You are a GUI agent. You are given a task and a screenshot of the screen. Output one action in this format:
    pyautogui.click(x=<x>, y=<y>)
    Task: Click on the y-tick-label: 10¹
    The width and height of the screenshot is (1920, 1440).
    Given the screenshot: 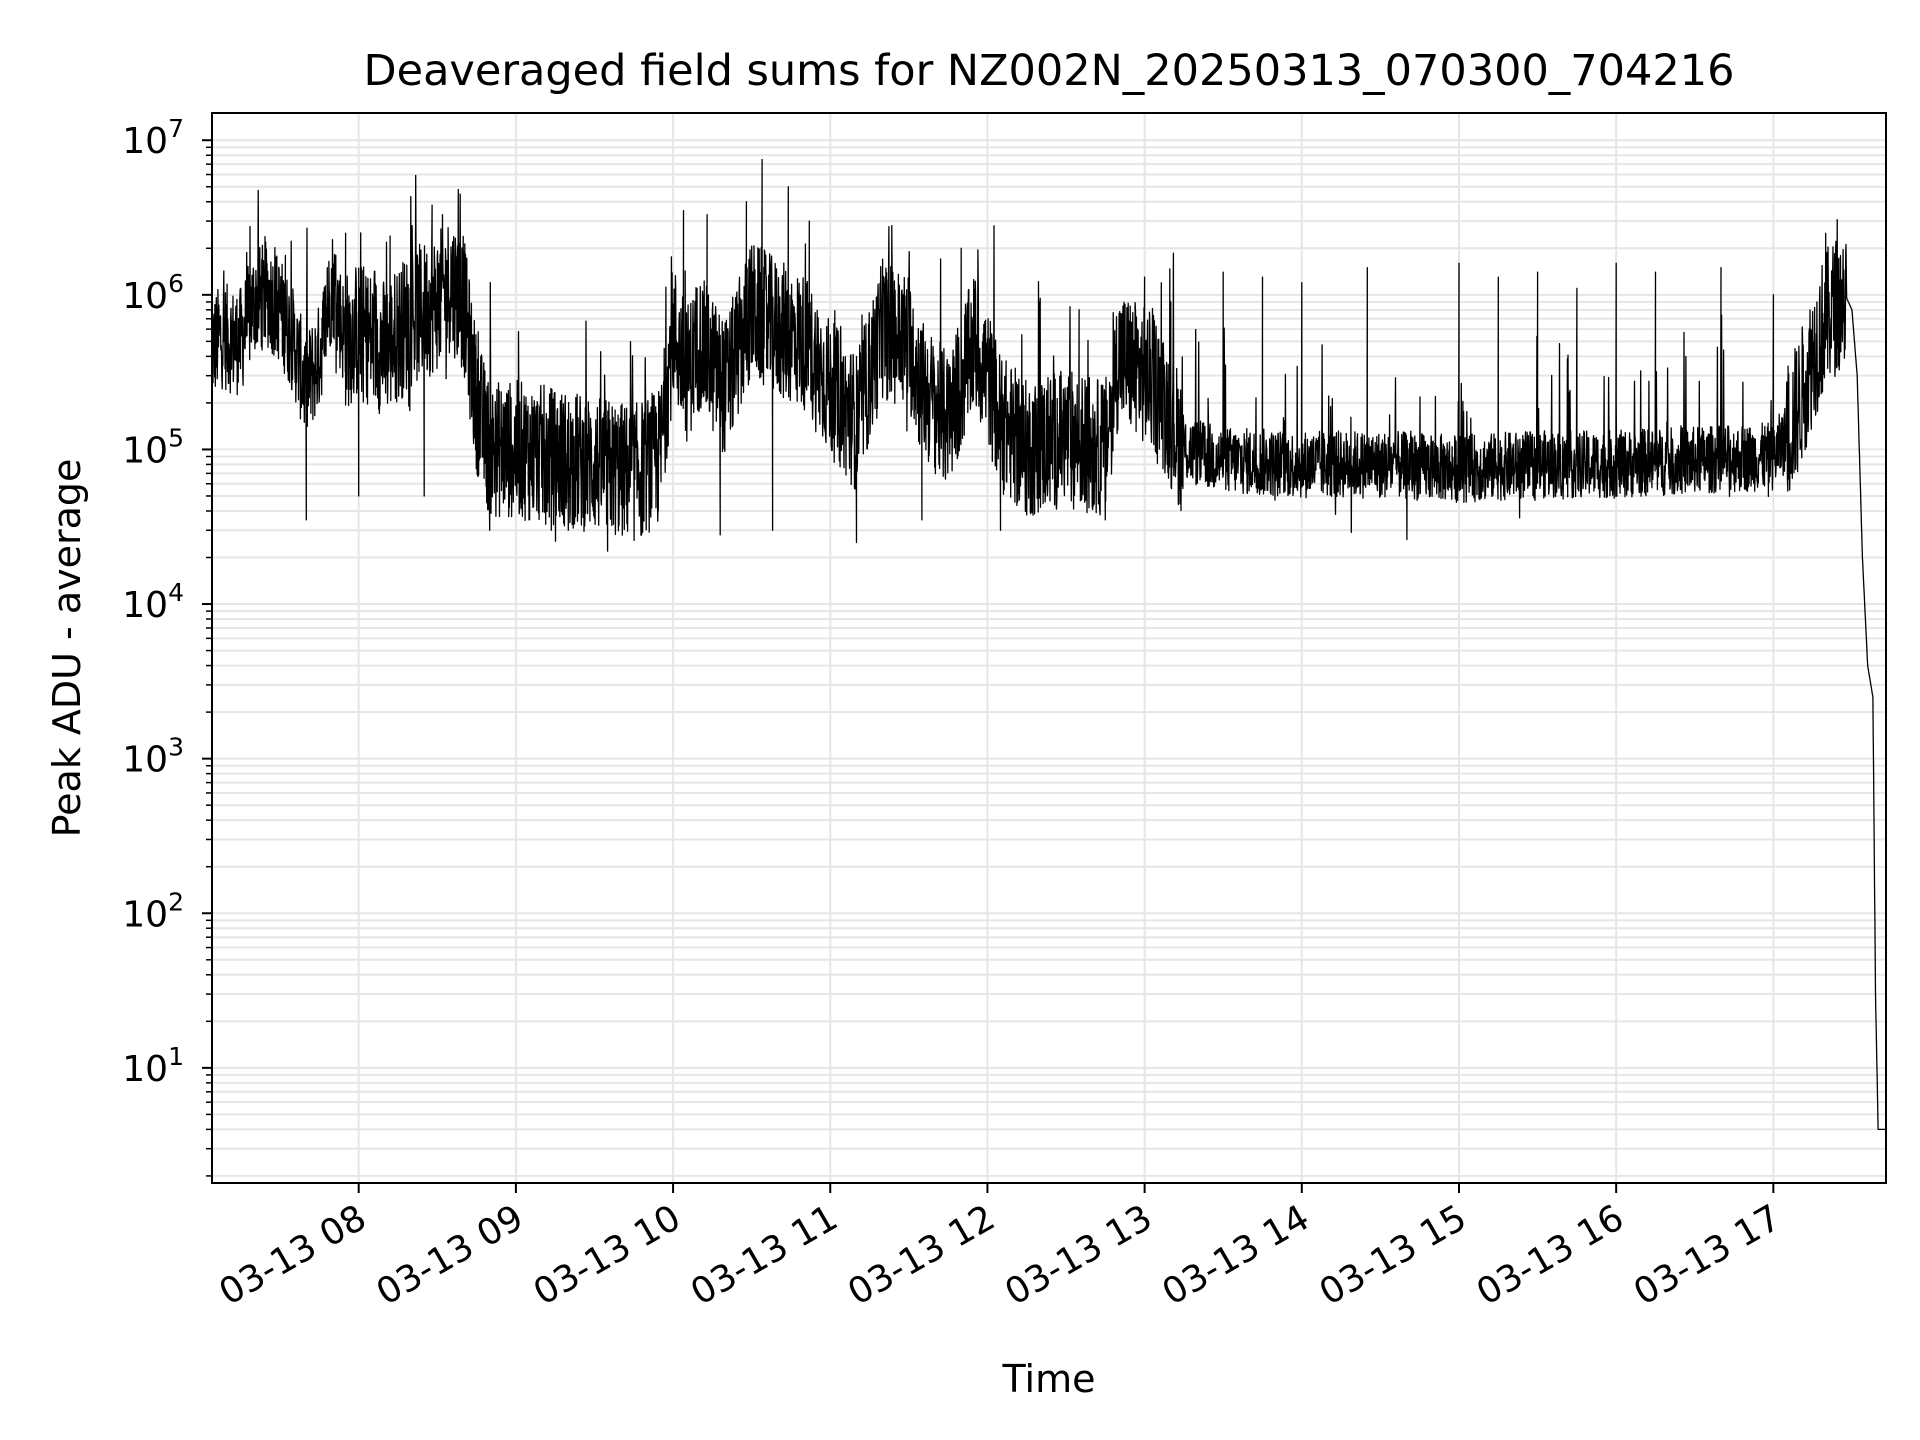 What is the action you would take?
    pyautogui.click(x=153, y=1066)
    